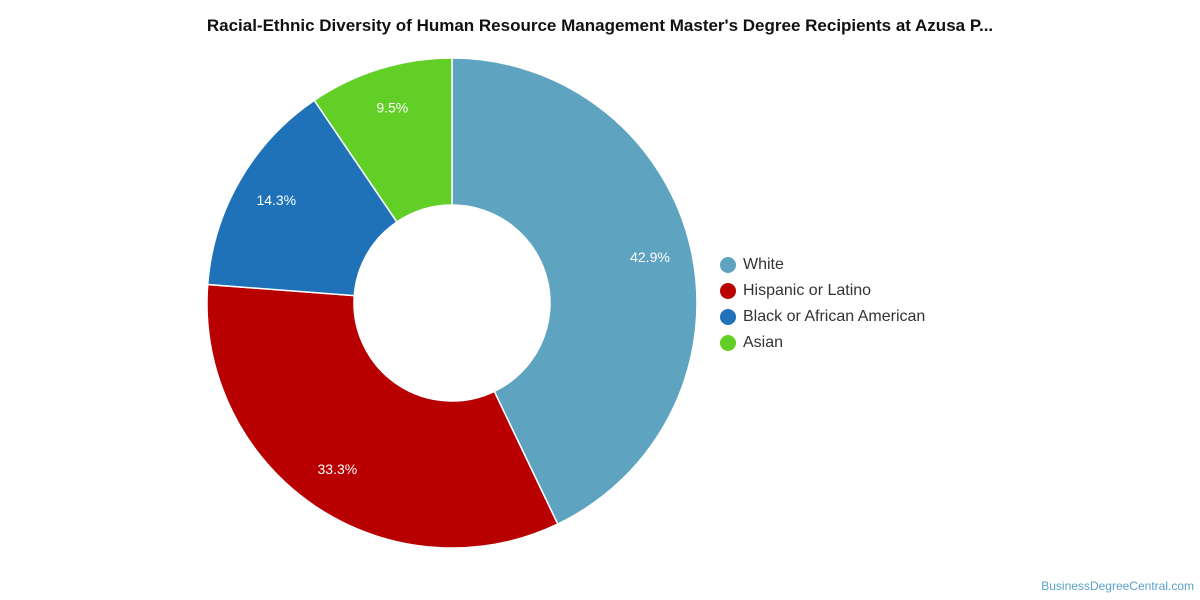  Describe the element at coordinates (276, 200) in the screenshot. I see `slice-label-black-or-african-american: 14.3%` at that location.